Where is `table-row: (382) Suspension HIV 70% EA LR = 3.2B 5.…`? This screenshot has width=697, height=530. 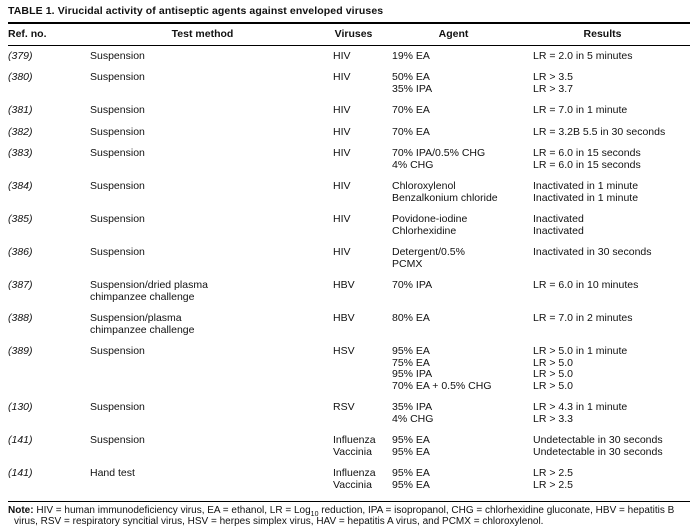 table-row: (382) Suspension HIV 70% EA LR = 3.2B 5.… is located at coordinates (349, 137).